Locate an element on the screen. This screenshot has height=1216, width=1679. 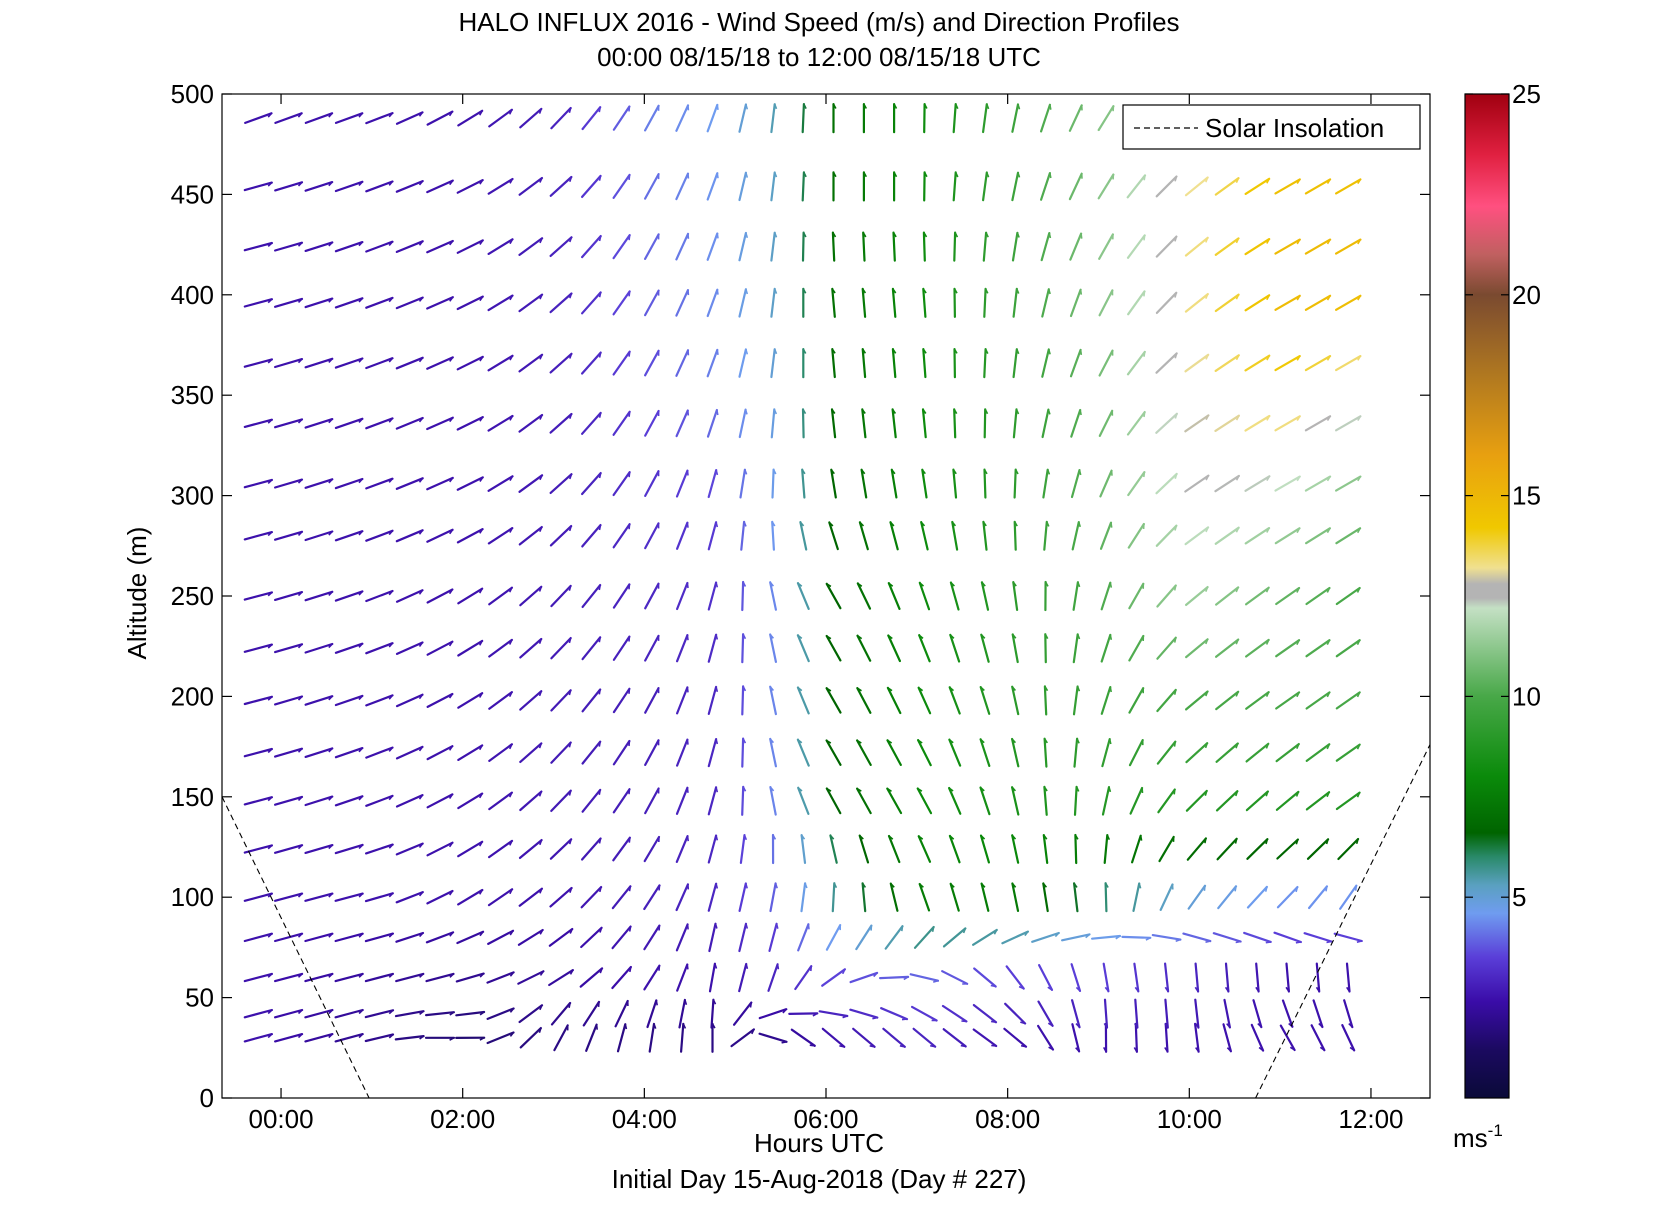
x-axis-label-secondary: Initial Day 15-Aug-2018 (Day # 227) is located at coordinates (819, 1179).